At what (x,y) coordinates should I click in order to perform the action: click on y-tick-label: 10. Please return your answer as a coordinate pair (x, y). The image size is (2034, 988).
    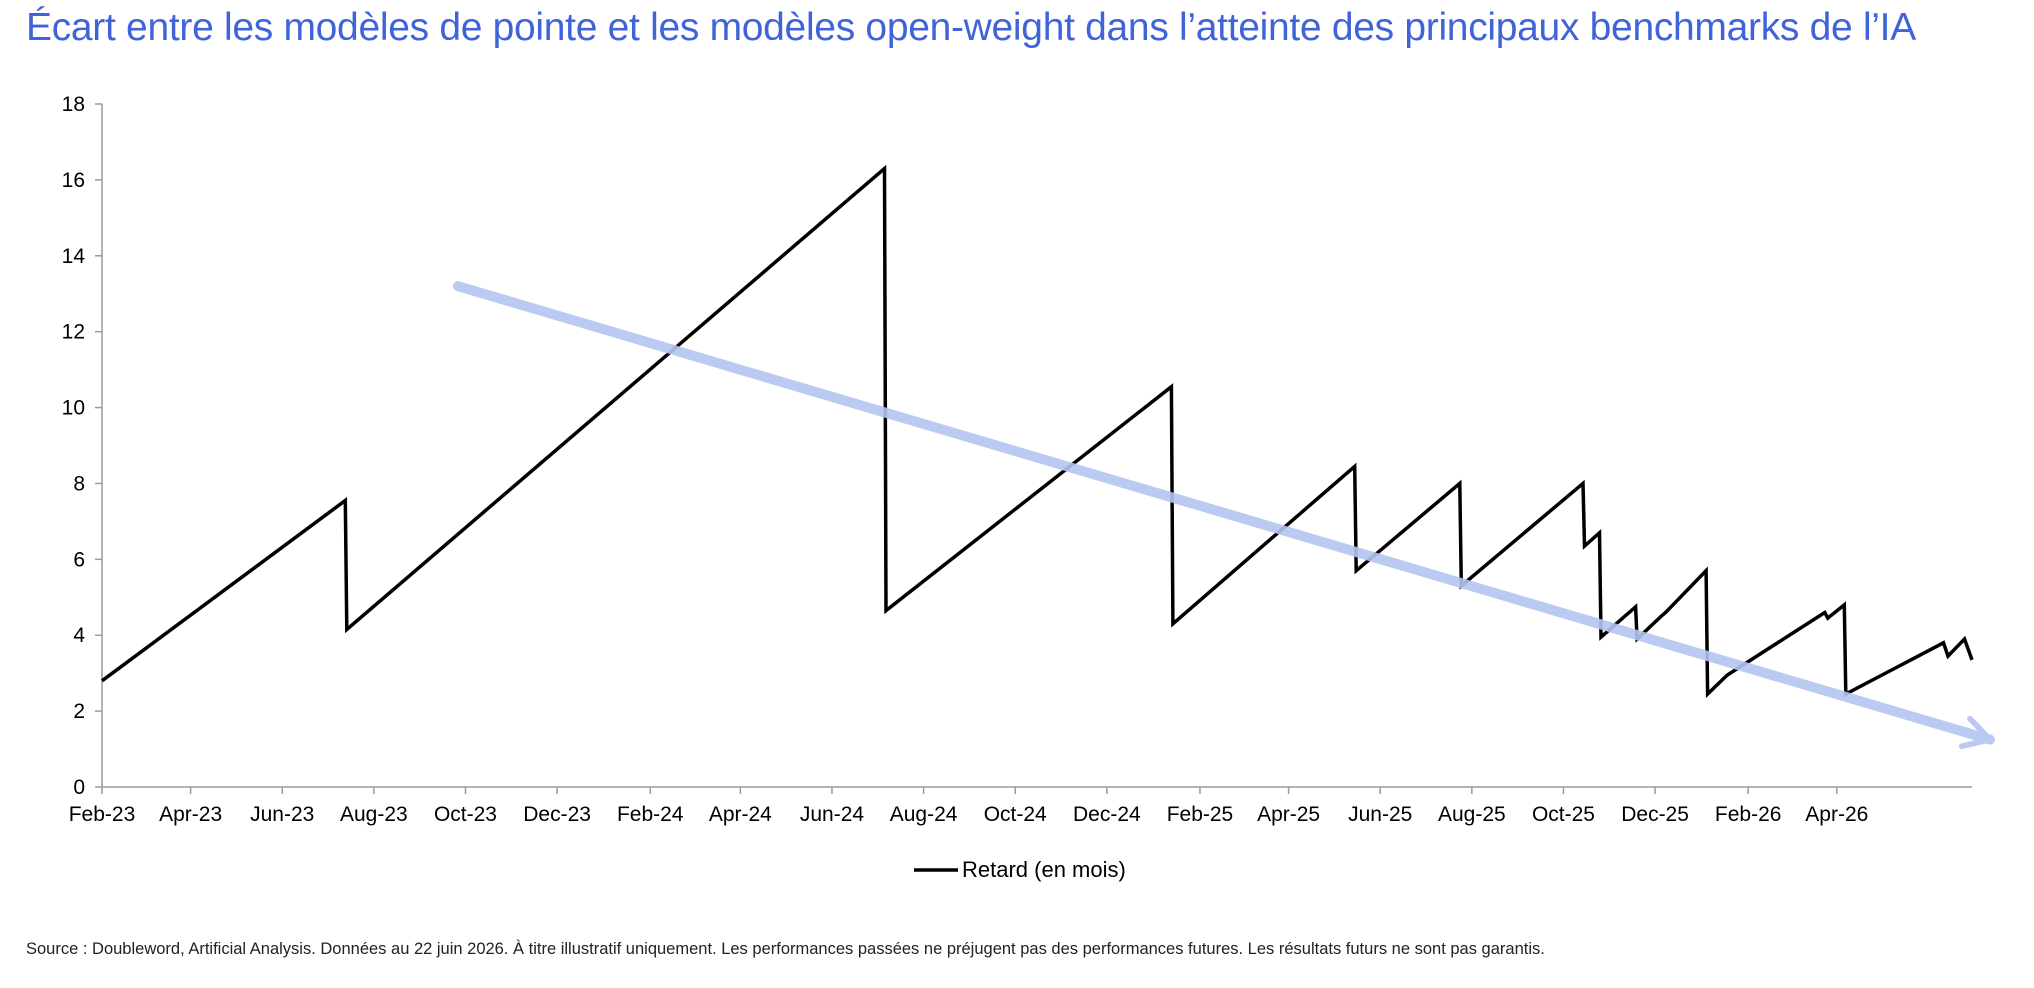
    Looking at the image, I should click on (73, 408).